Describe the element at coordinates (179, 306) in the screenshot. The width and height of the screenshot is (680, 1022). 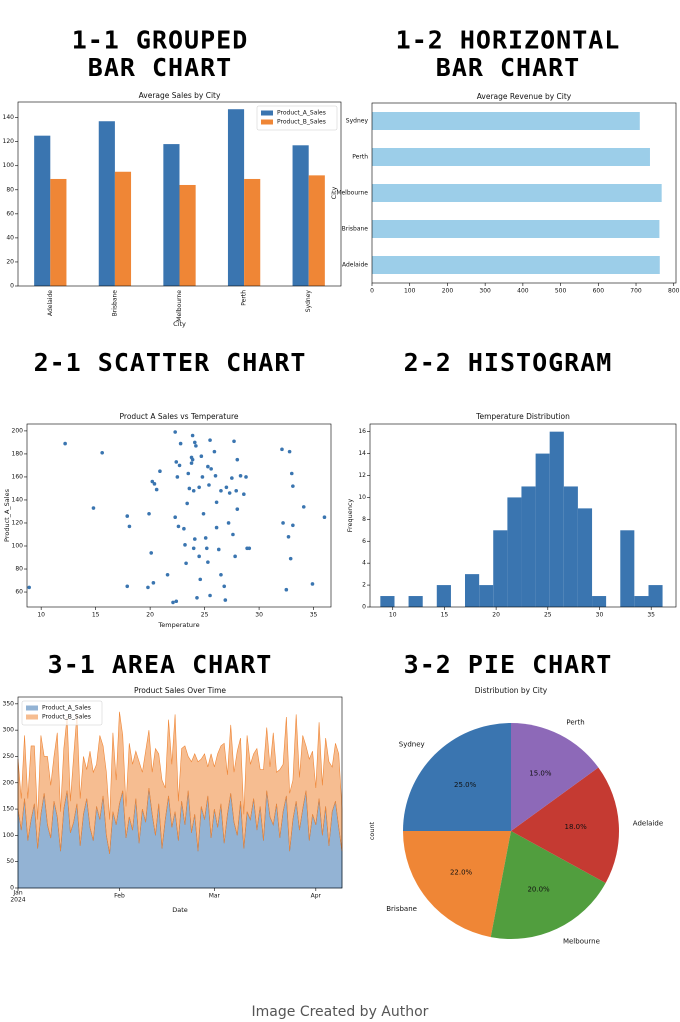
I see `x-tick-label: Melbourne` at that location.